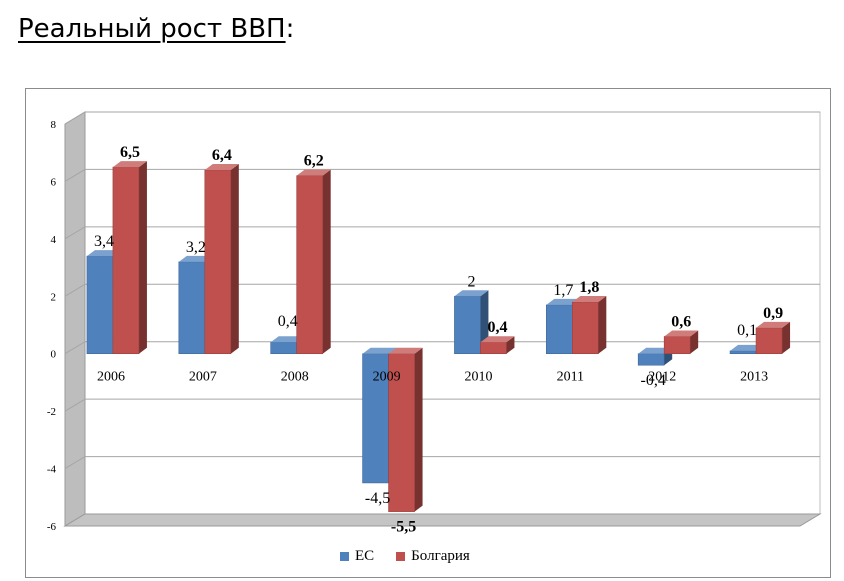 This screenshot has width=844, height=581. Describe the element at coordinates (54, 182) in the screenshot. I see `y-tick-label: 6` at that location.